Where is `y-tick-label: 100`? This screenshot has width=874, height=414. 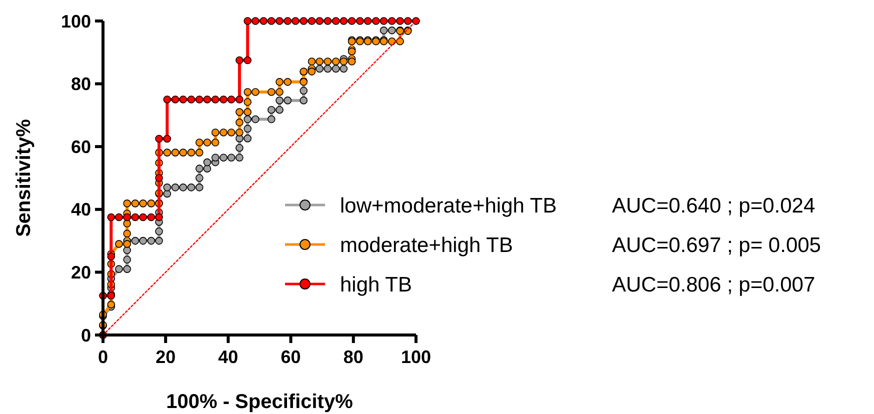
y-tick-label: 100 is located at coordinates (75, 21).